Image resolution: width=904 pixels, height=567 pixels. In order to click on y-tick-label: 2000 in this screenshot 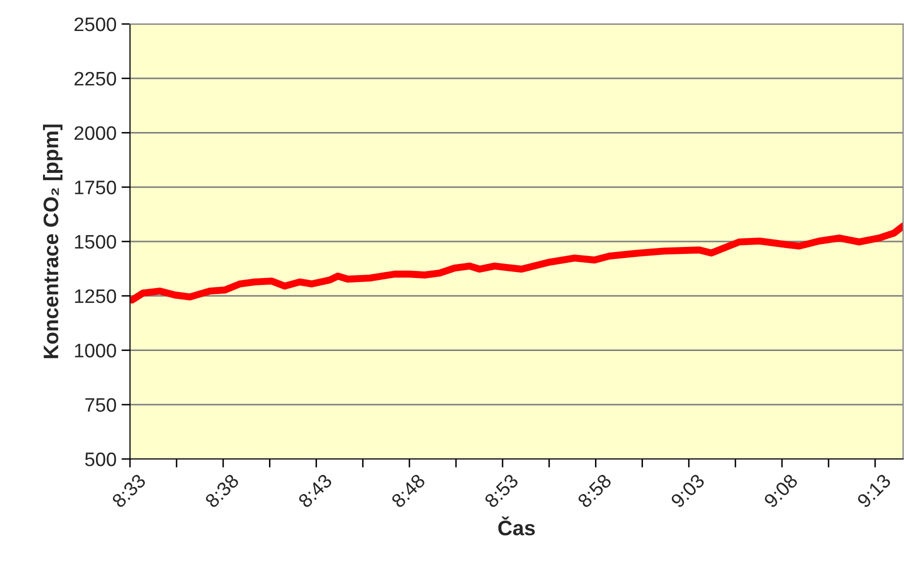, I will do `click(95, 133)`.